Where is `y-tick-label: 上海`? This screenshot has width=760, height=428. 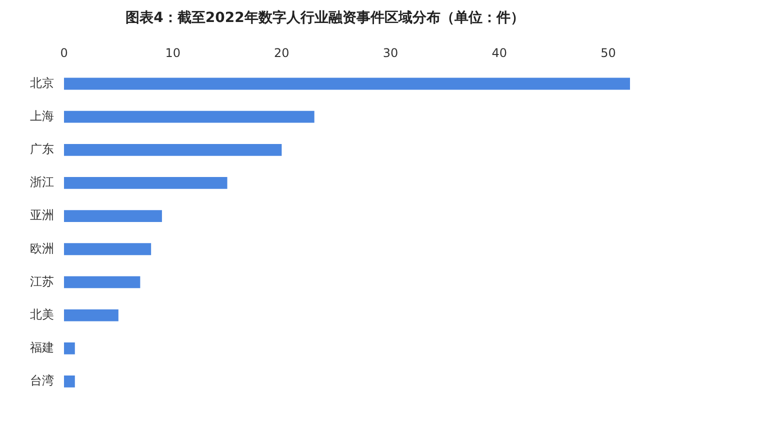 y-tick-label: 上海 is located at coordinates (42, 115).